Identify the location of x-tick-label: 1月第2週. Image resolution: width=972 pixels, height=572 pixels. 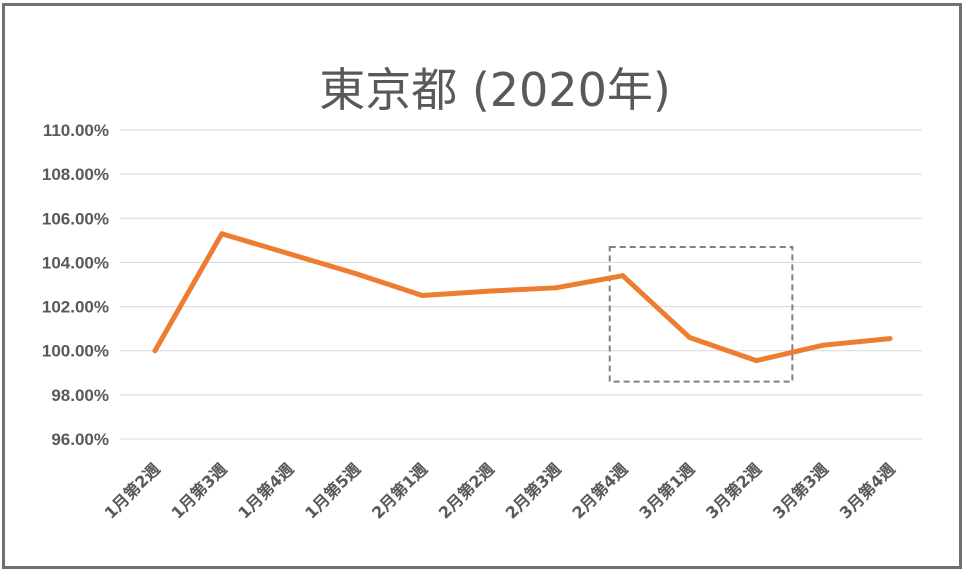
(132, 490).